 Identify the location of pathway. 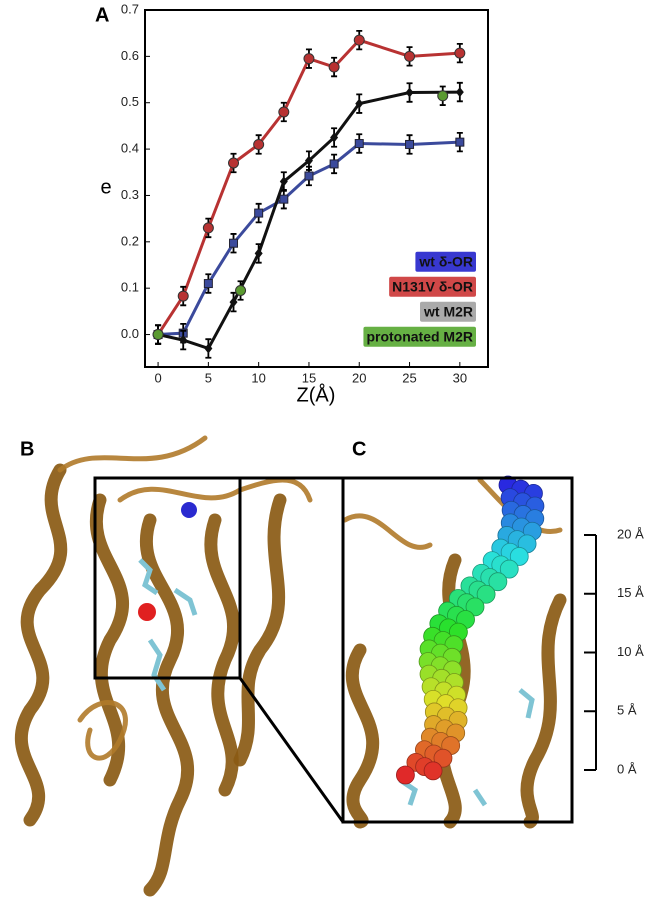
(470, 630).